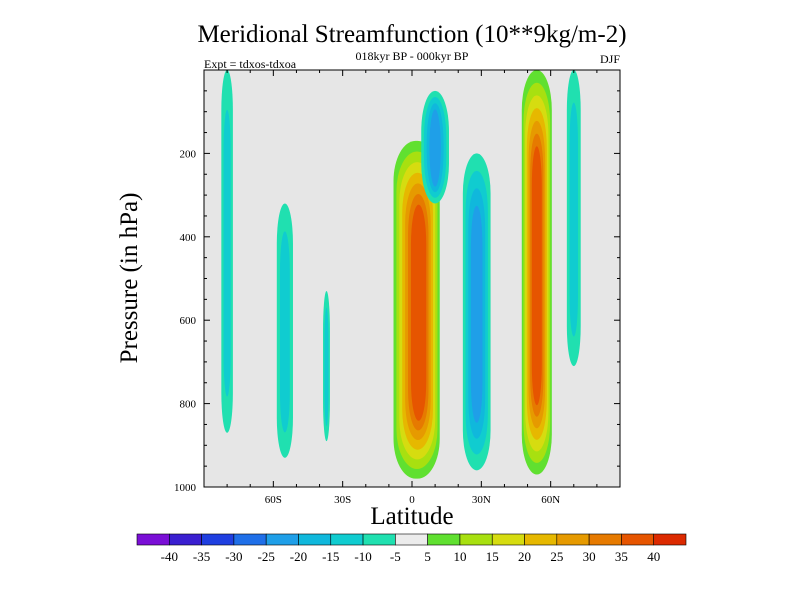  I want to click on chart-subtitle-right: DJF, so click(610, 59).